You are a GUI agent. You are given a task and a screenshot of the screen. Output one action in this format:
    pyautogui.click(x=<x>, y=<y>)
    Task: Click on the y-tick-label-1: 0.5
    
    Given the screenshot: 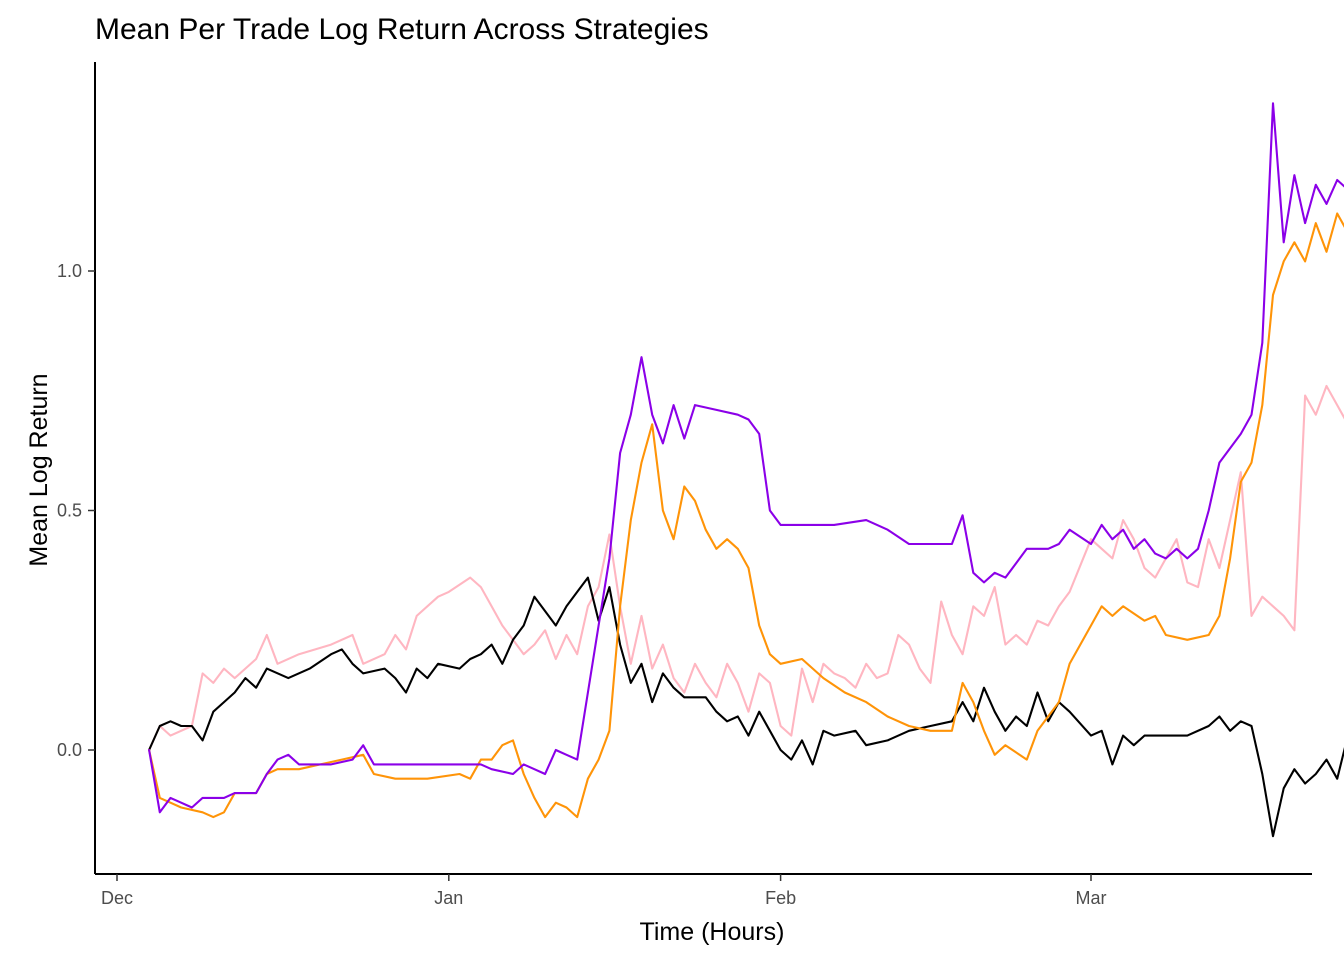 What is the action you would take?
    pyautogui.click(x=69, y=511)
    